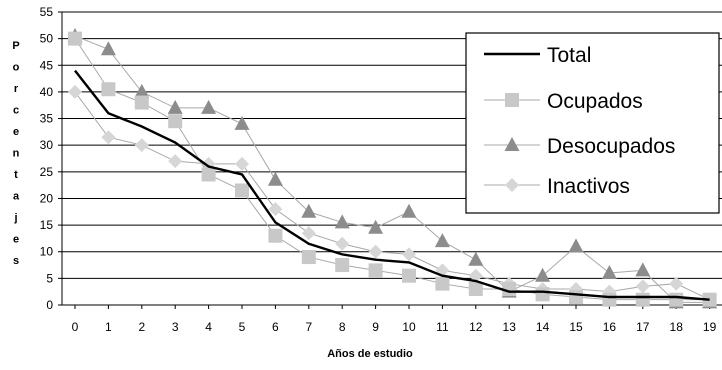 The width and height of the screenshot is (722, 370). I want to click on legend-label-ocupados: Ocupados, so click(595, 101).